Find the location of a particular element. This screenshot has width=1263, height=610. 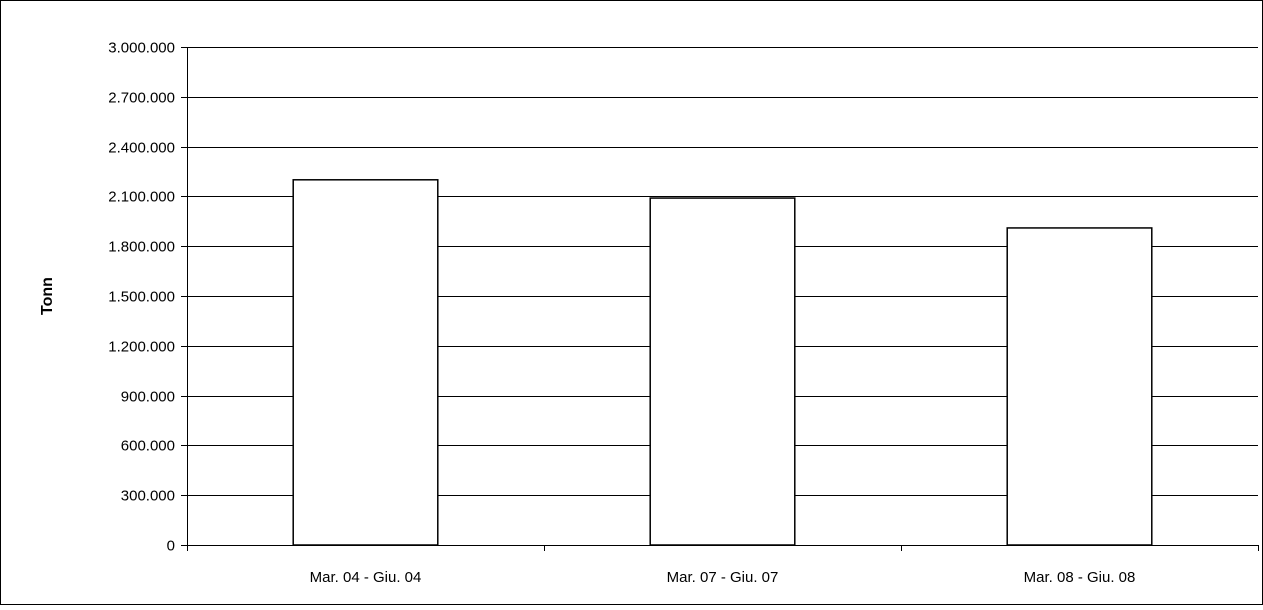

y-tick-label: 1.800.000 is located at coordinates (141, 247).